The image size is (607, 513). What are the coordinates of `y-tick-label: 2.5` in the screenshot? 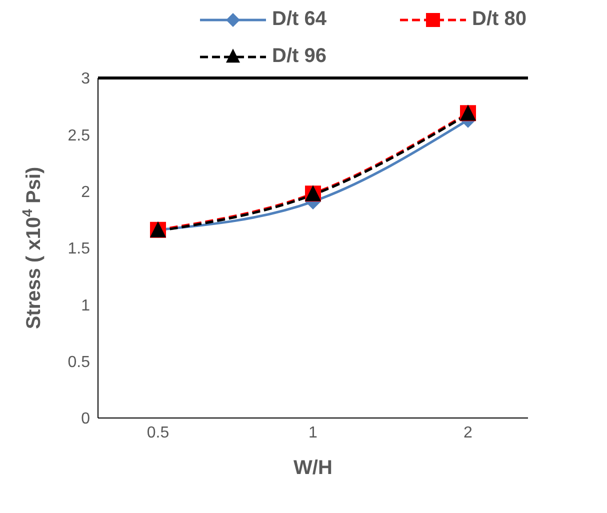 It's located at (79, 135).